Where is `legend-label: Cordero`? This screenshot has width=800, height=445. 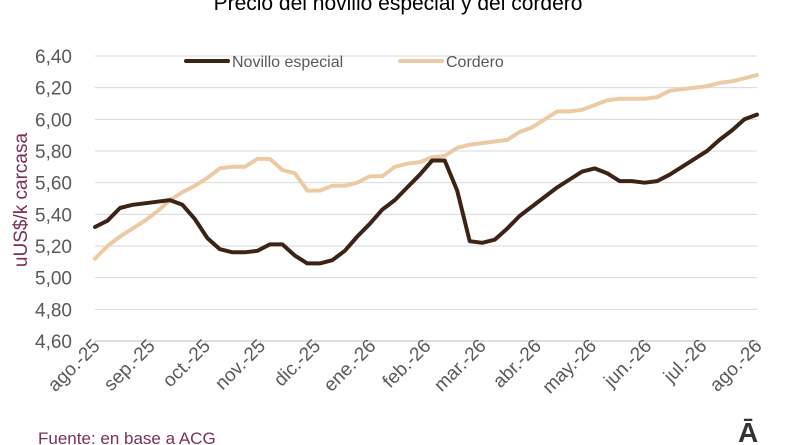
legend-label: Cordero is located at coordinates (475, 62).